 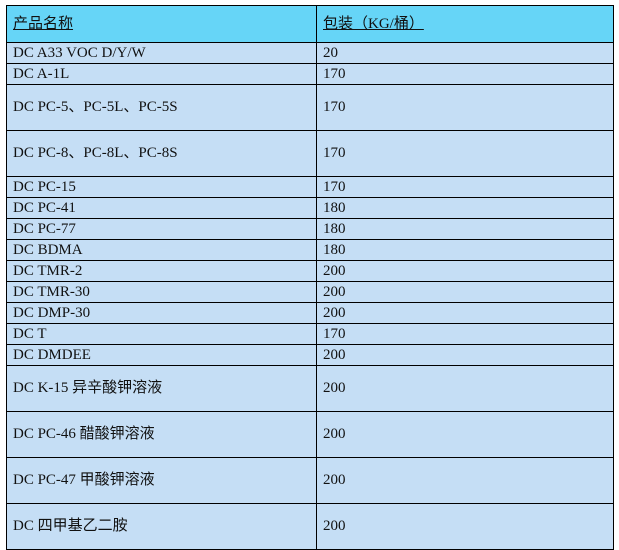 I want to click on table-row: DC T 170, so click(x=310, y=334).